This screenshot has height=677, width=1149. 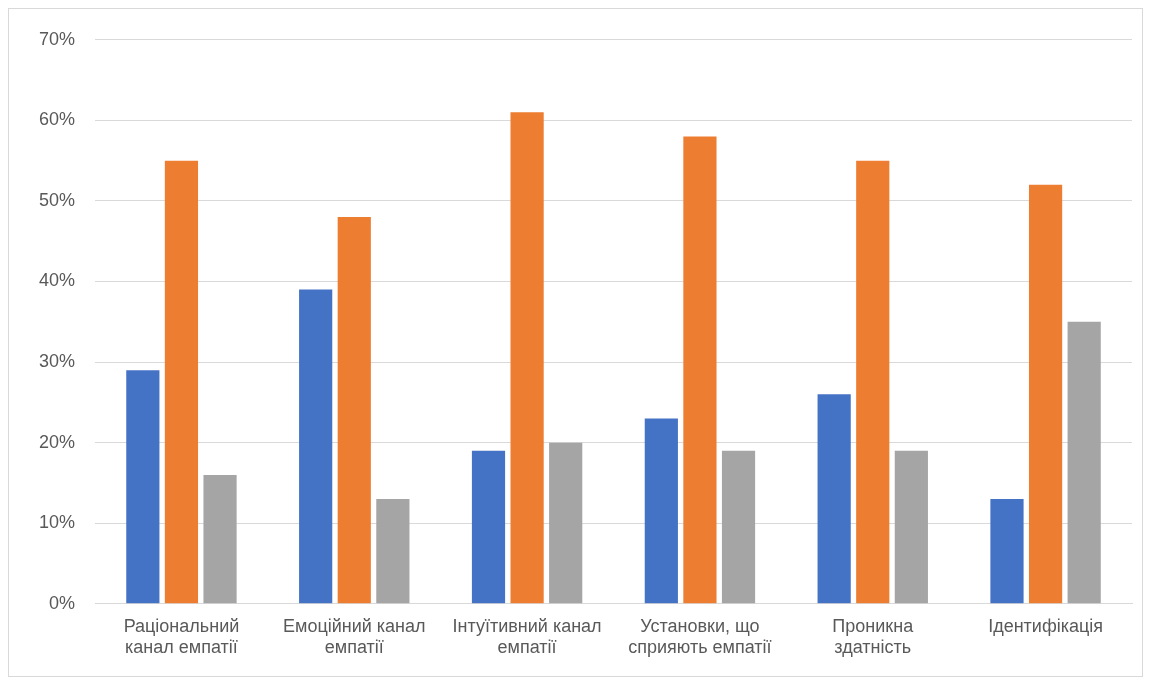 What do you see at coordinates (527, 636) in the screenshot?
I see `x-tick-label: Інтуїтивний канал емпатії` at bounding box center [527, 636].